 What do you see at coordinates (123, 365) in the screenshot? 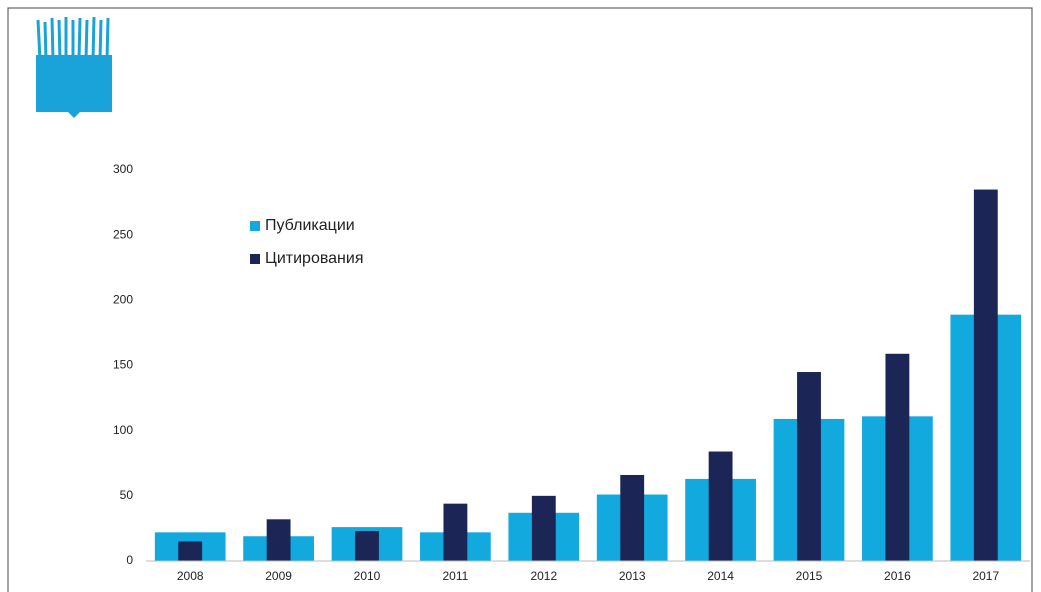
I see `y-tick-label: 150` at bounding box center [123, 365].